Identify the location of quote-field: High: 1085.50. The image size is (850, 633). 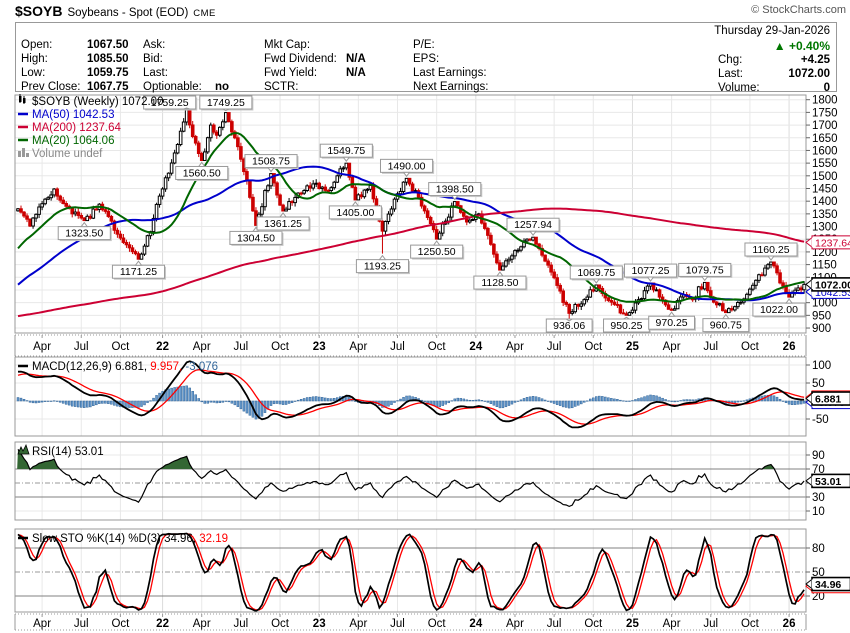
(75, 59).